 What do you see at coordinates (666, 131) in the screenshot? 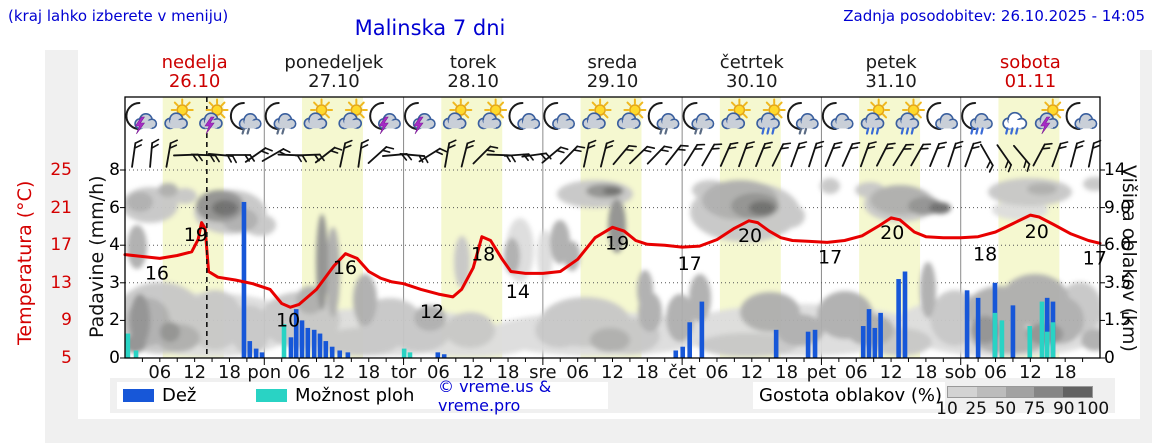
I see `drizzle-mark` at bounding box center [666, 131].